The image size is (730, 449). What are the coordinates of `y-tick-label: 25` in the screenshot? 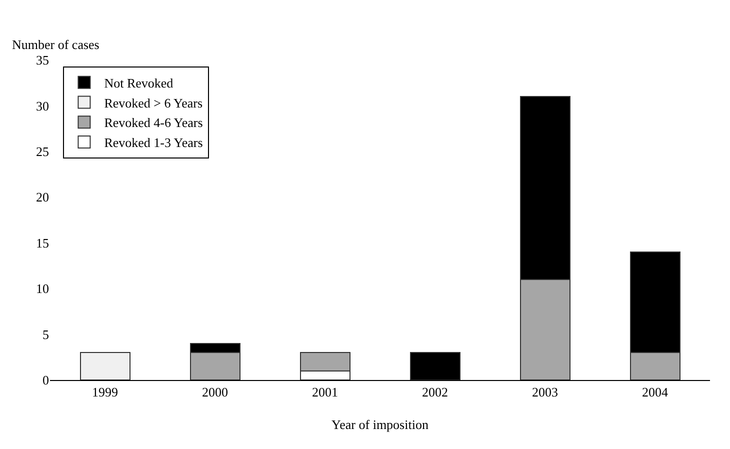 It's located at (42, 151).